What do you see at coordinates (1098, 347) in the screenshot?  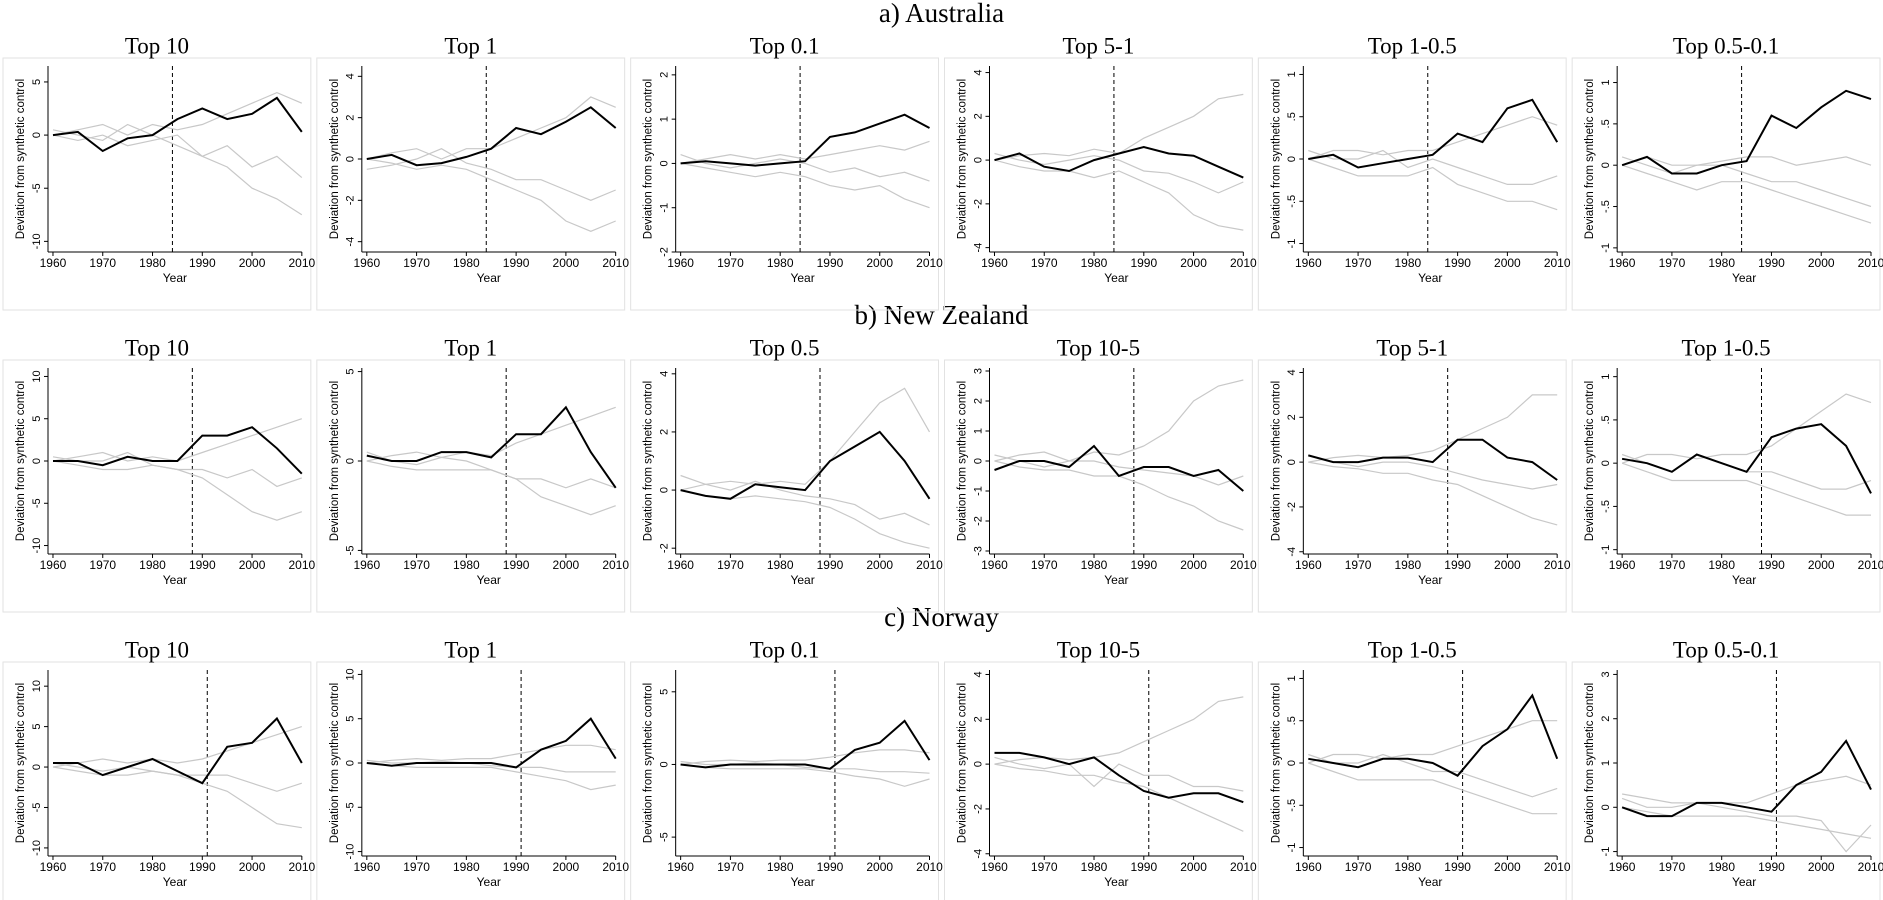 I see `panel-title: Top 10-5` at bounding box center [1098, 347].